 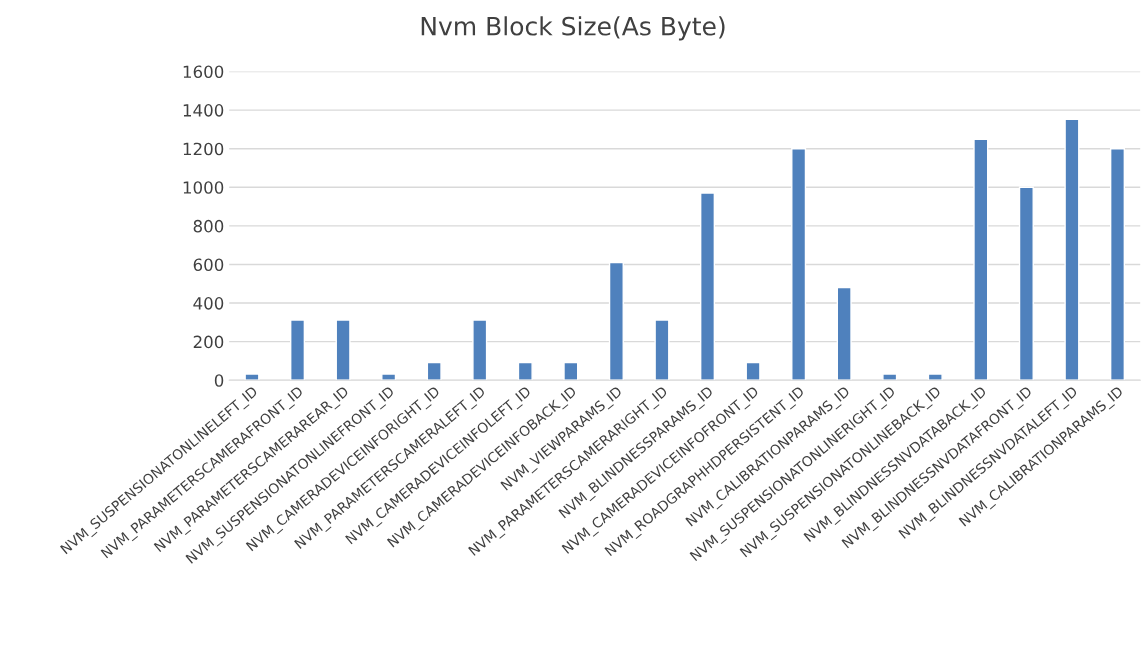 What do you see at coordinates (203, 72) in the screenshot?
I see `y-tick-label: 1600` at bounding box center [203, 72].